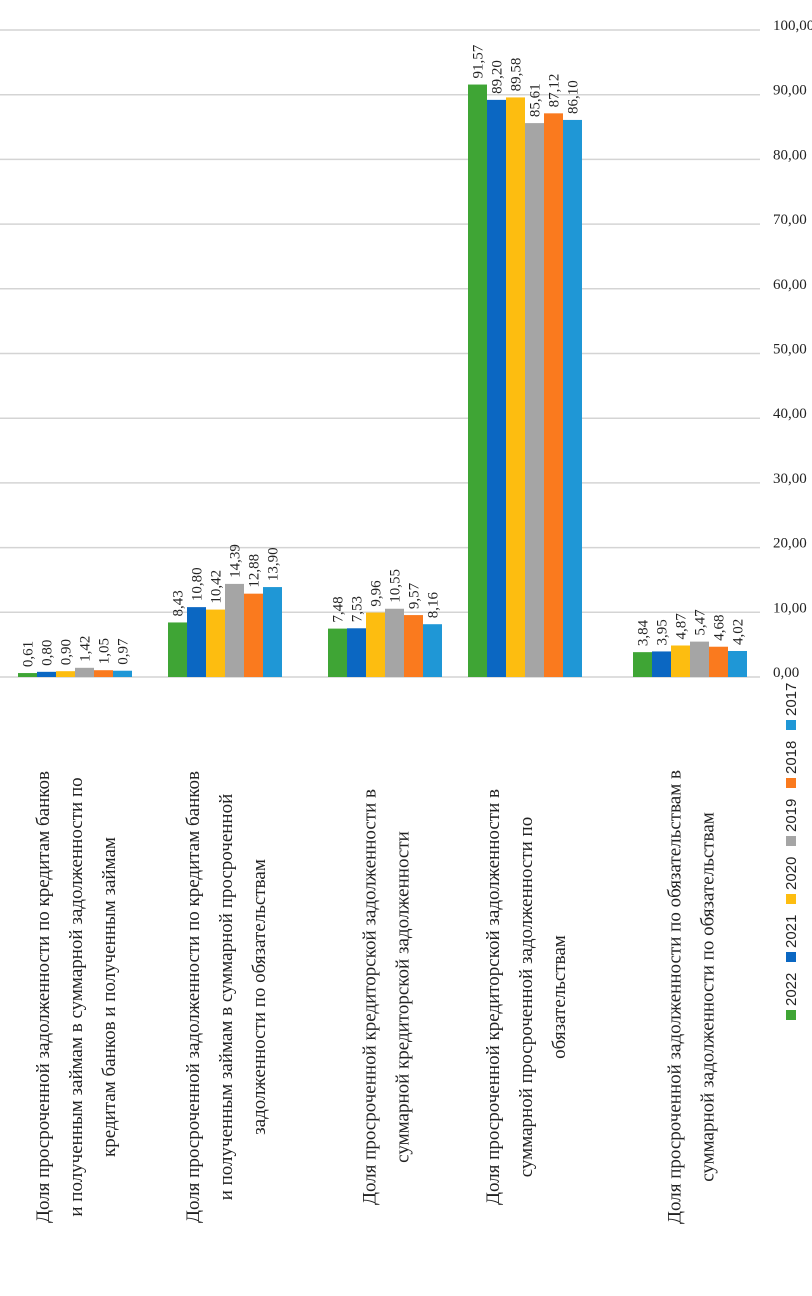  What do you see at coordinates (791, 931) in the screenshot?
I see `legend-label: 2021` at bounding box center [791, 931].